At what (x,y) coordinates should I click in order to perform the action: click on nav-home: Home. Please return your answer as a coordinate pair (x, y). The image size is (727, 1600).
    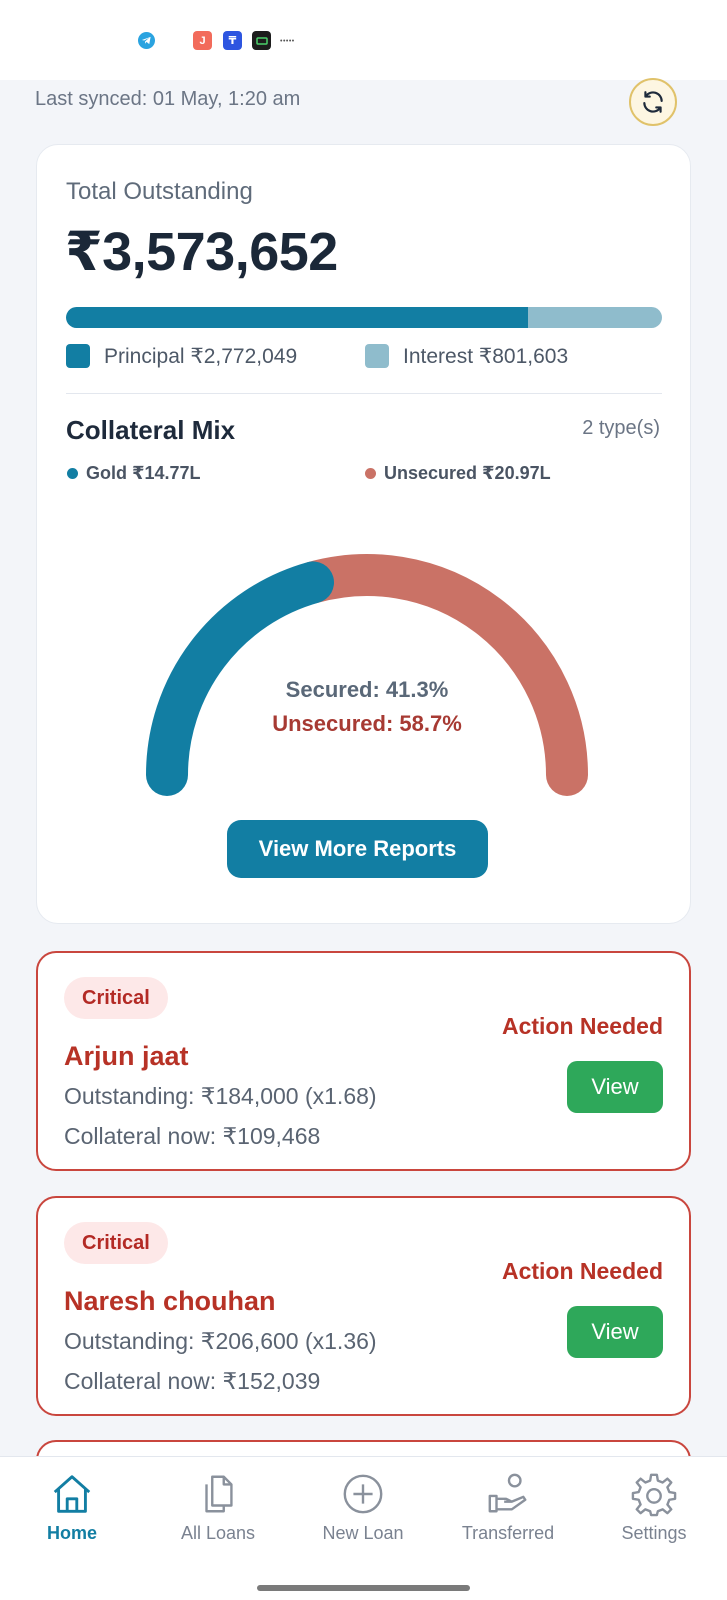
    Looking at the image, I should click on (72, 1507).